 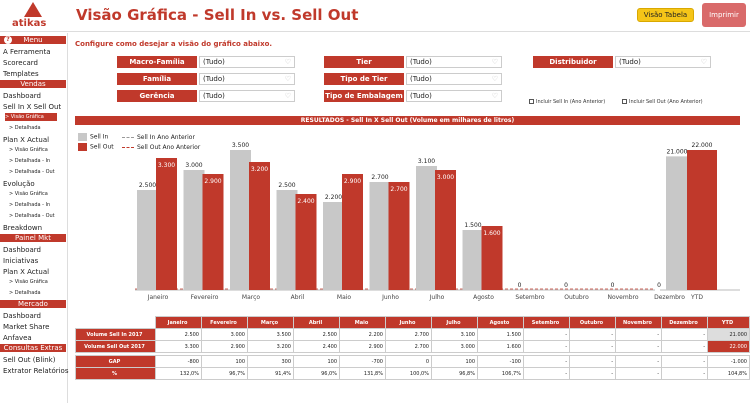 I want to click on table-cell: 3.000, so click(x=224, y=334).